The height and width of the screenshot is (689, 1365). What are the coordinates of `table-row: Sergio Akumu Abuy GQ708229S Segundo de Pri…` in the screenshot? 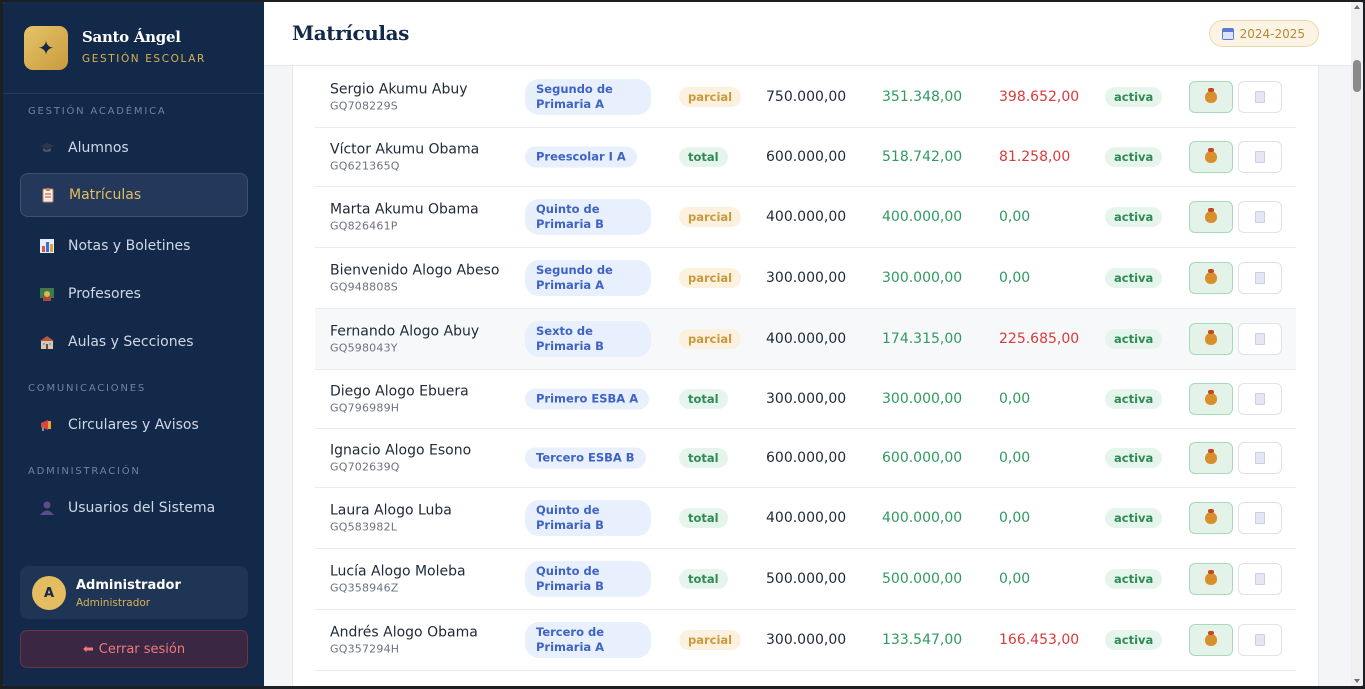 It's located at (805, 97).